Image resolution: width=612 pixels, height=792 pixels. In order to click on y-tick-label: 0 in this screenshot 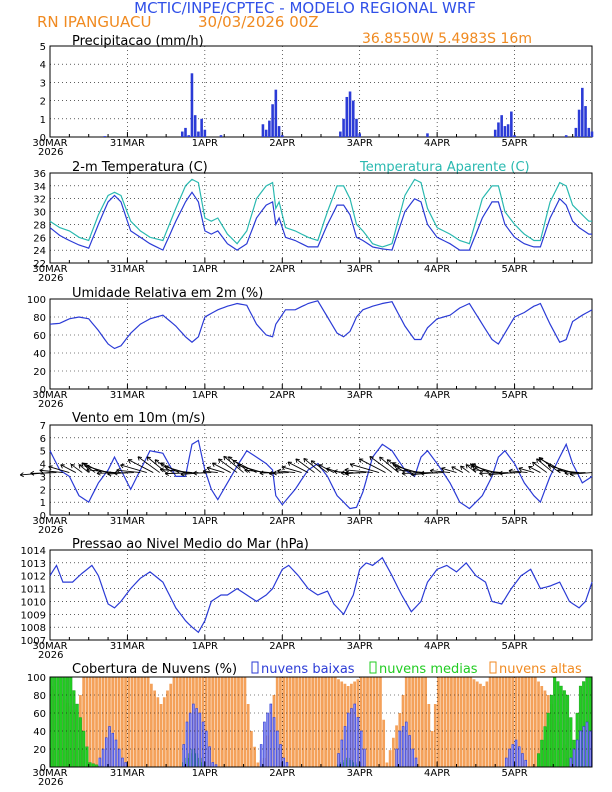, I will do `click(43, 768)`.